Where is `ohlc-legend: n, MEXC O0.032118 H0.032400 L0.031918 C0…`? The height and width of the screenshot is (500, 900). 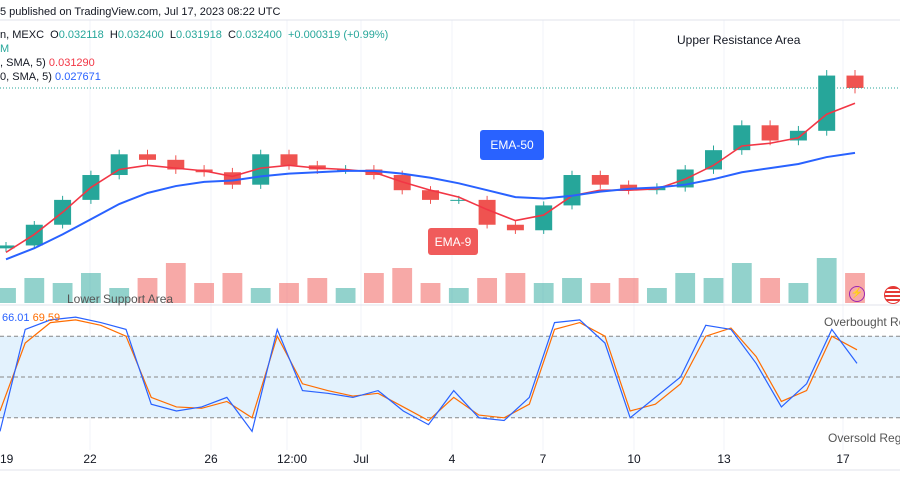
ohlc-legend: n, MEXC O0.032118 H0.032400 L0.031918 C0… is located at coordinates (194, 35).